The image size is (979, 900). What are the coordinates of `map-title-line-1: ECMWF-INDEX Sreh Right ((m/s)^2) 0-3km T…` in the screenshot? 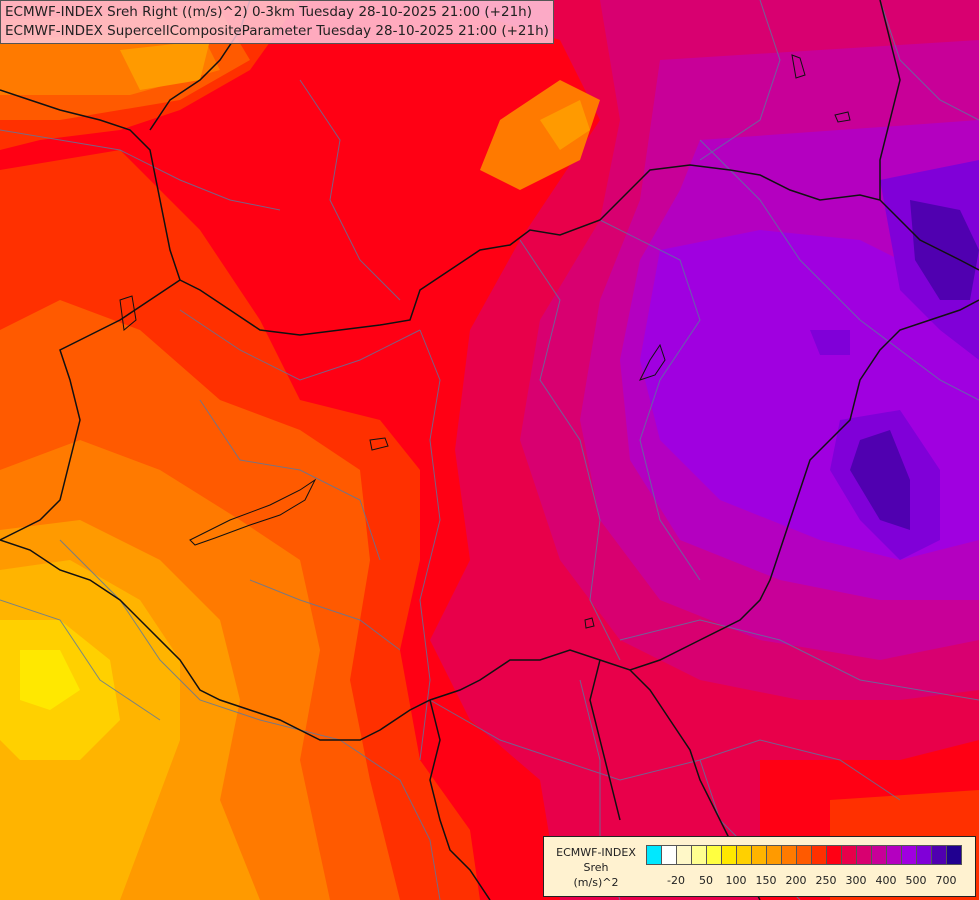 It's located at (268, 12).